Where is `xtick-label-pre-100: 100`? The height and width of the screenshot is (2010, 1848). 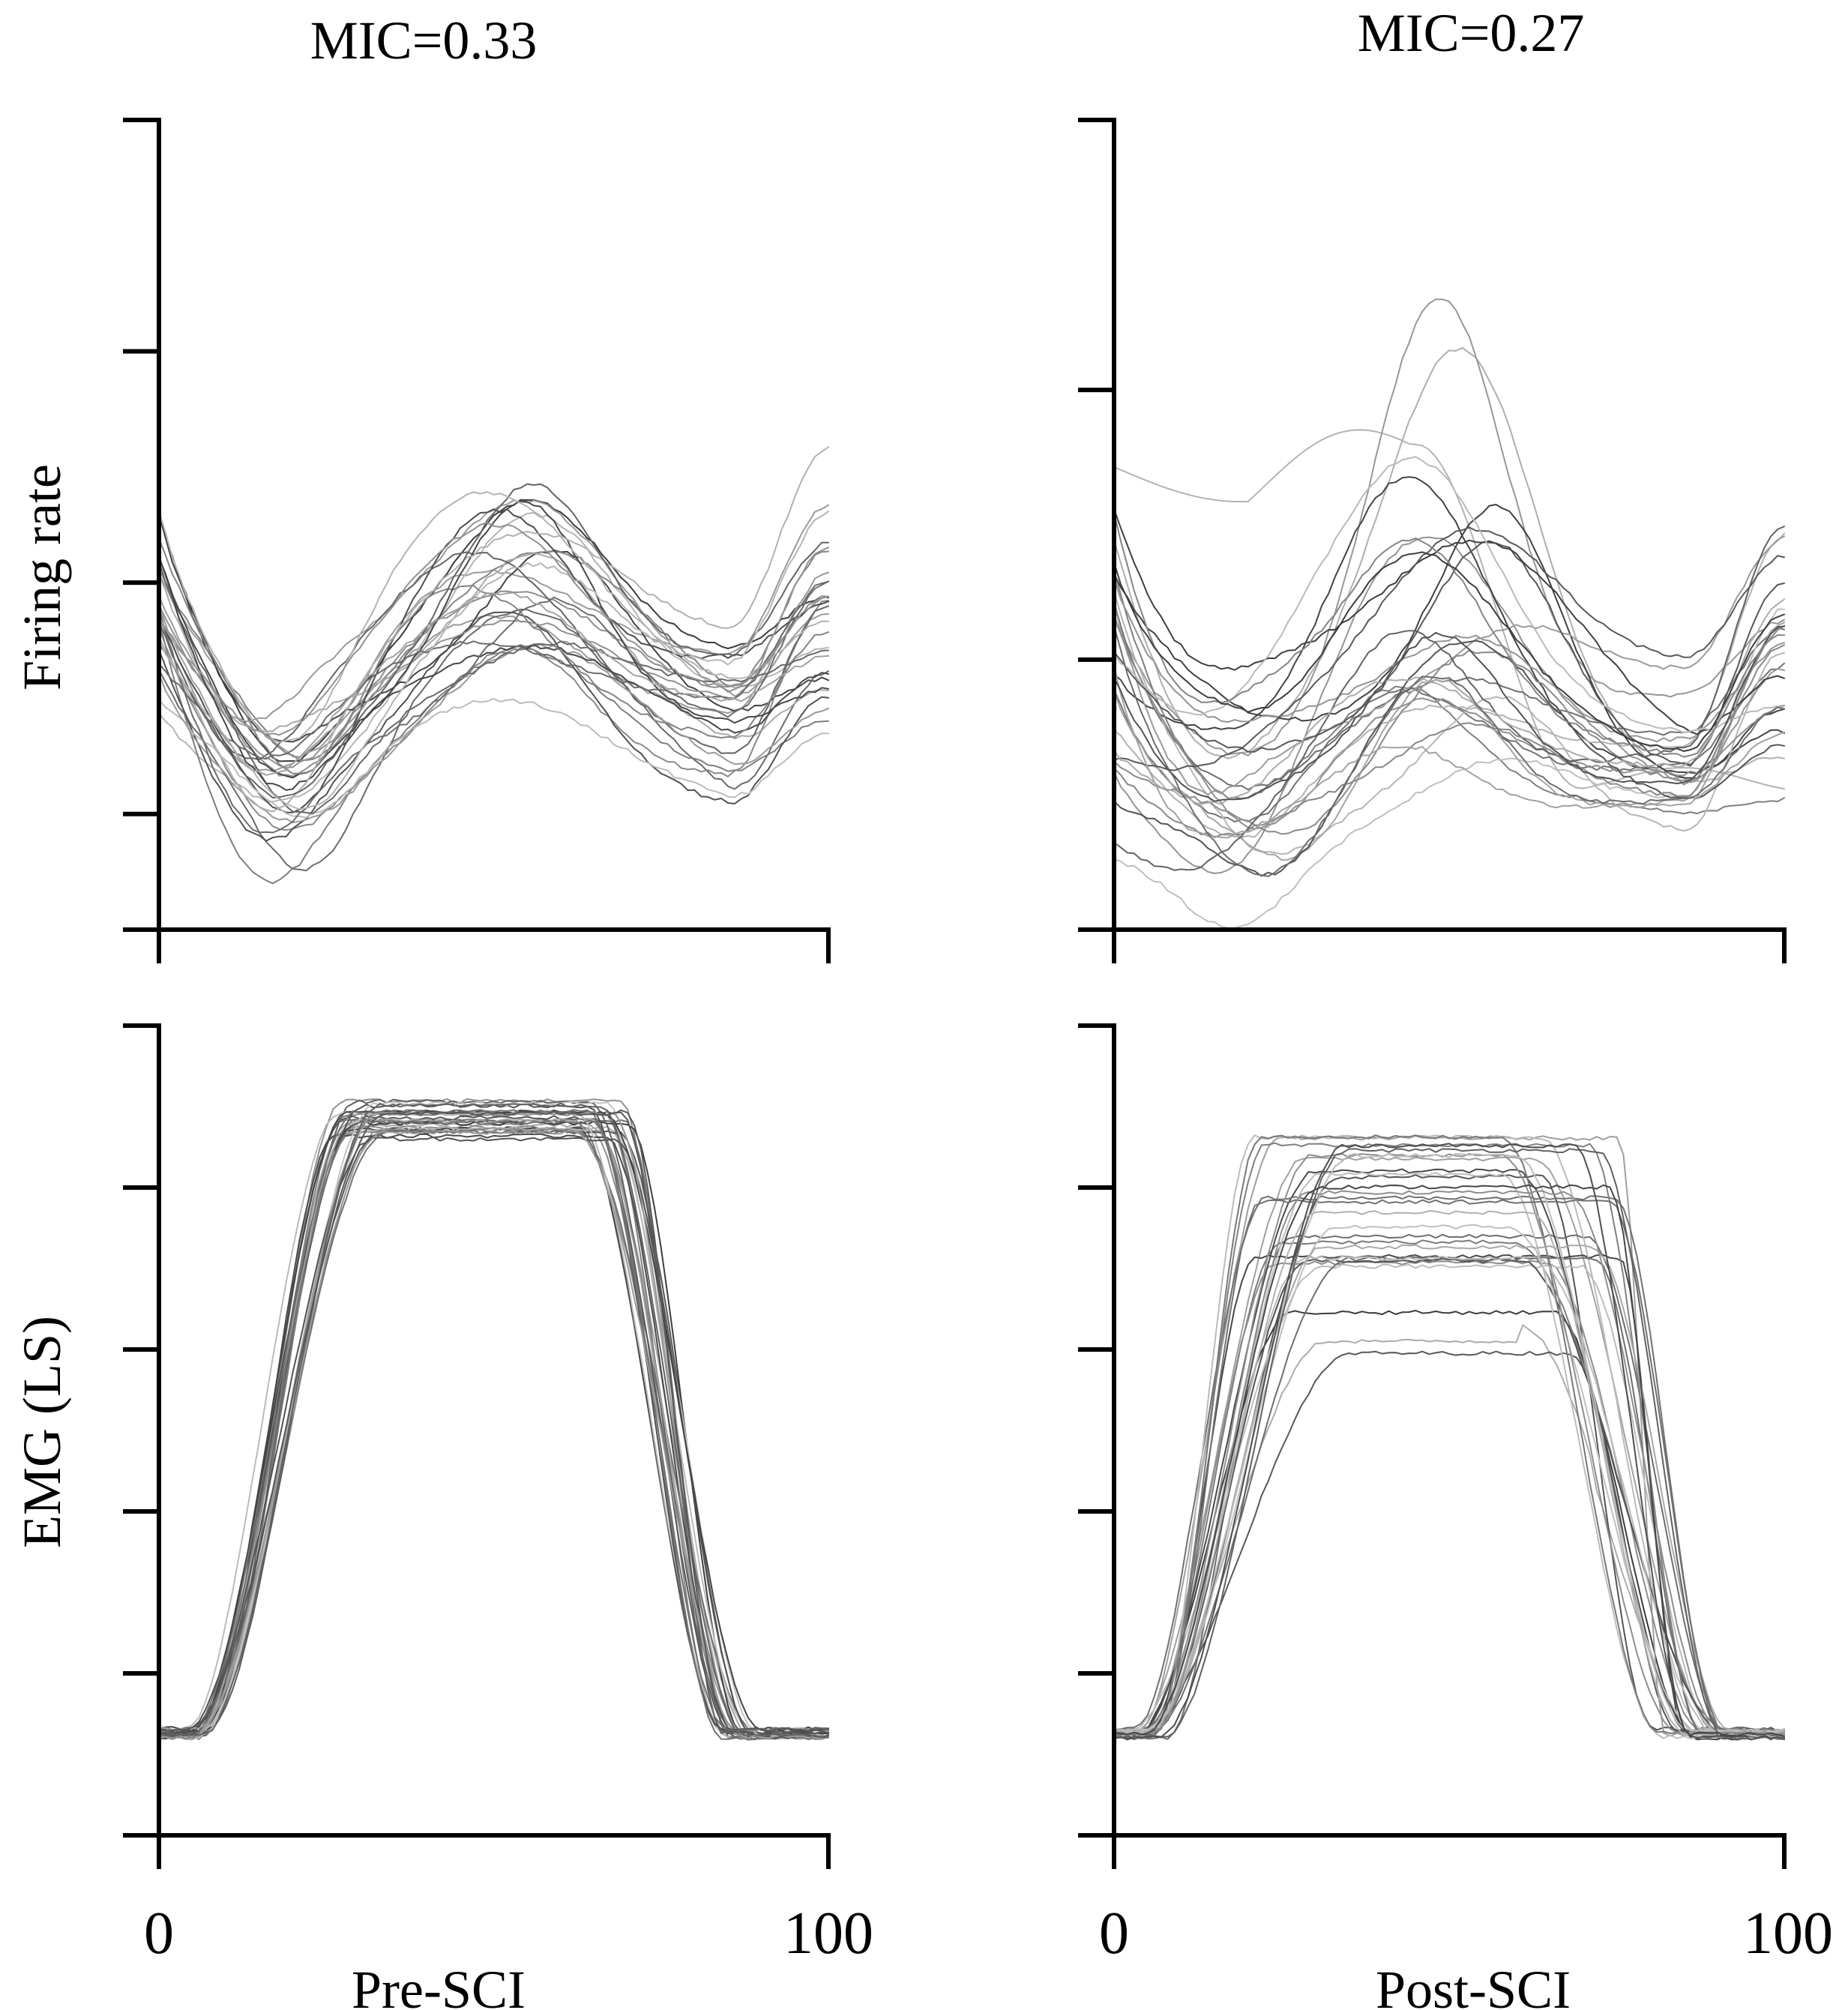
xtick-label-pre-100: 100 is located at coordinates (828, 1934).